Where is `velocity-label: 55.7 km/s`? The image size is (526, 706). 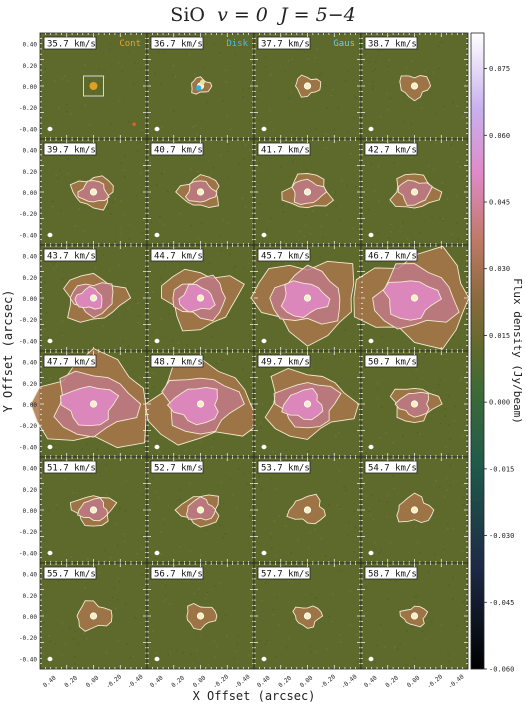 velocity-label: 55.7 km/s is located at coordinates (71, 575).